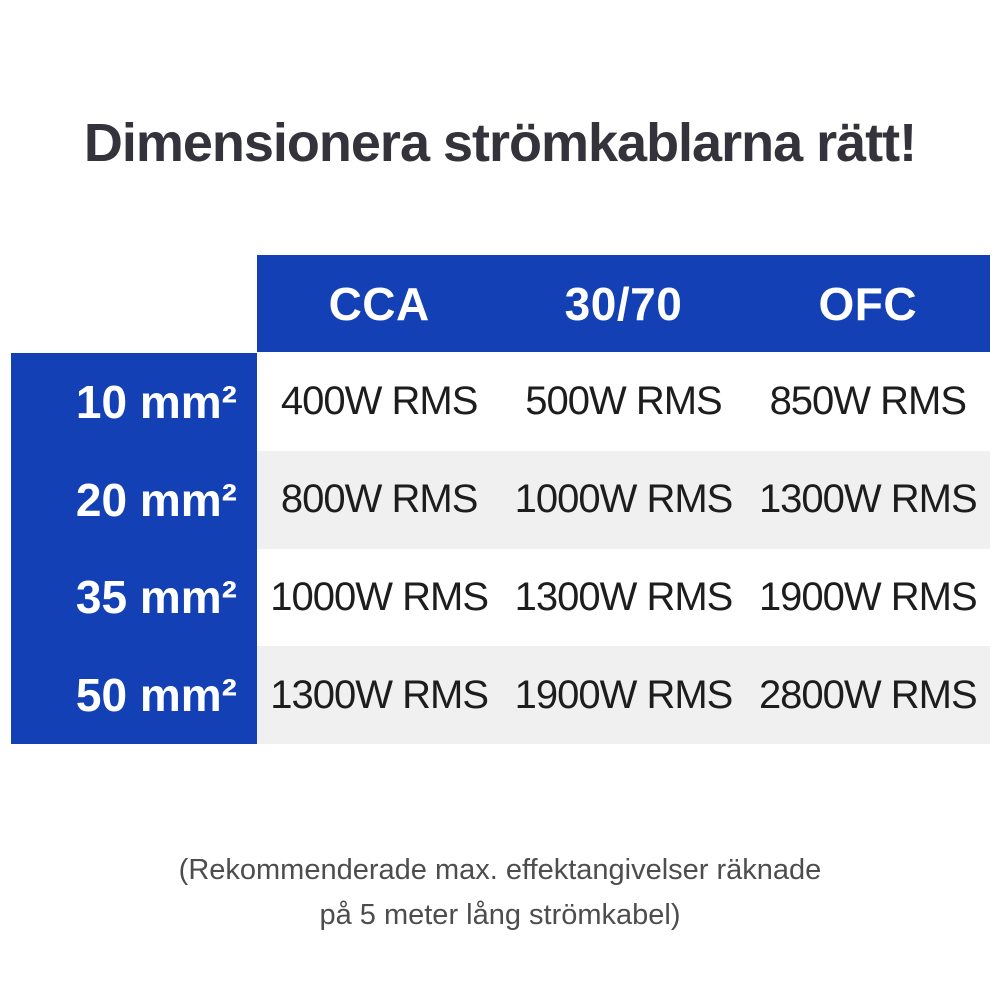 The image size is (1000, 1000). I want to click on cell-50mm2-cca: 1300W RMS, so click(379, 694).